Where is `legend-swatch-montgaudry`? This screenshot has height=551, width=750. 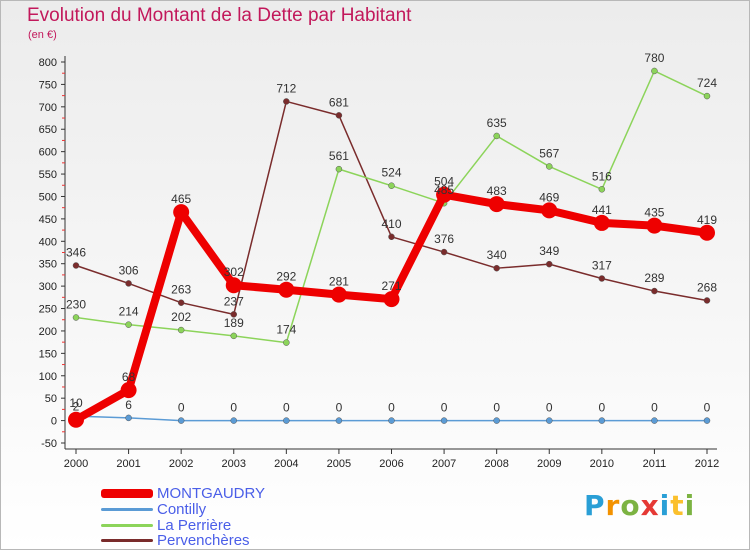
legend-swatch-montgaudry is located at coordinates (127, 493).